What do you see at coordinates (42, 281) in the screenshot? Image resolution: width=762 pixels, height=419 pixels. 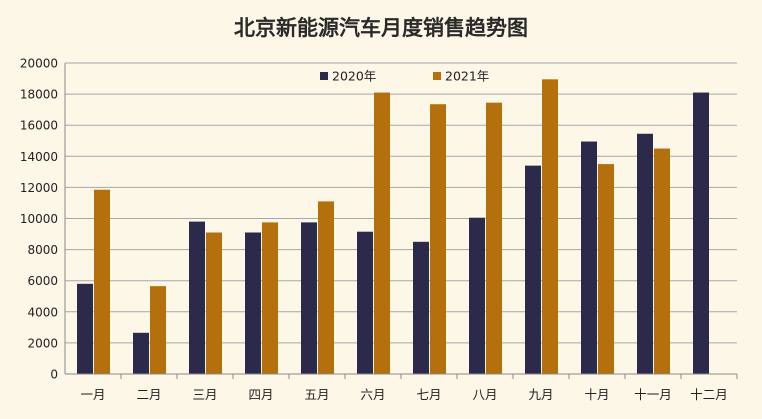 I see `y-tick-label: 6000` at bounding box center [42, 281].